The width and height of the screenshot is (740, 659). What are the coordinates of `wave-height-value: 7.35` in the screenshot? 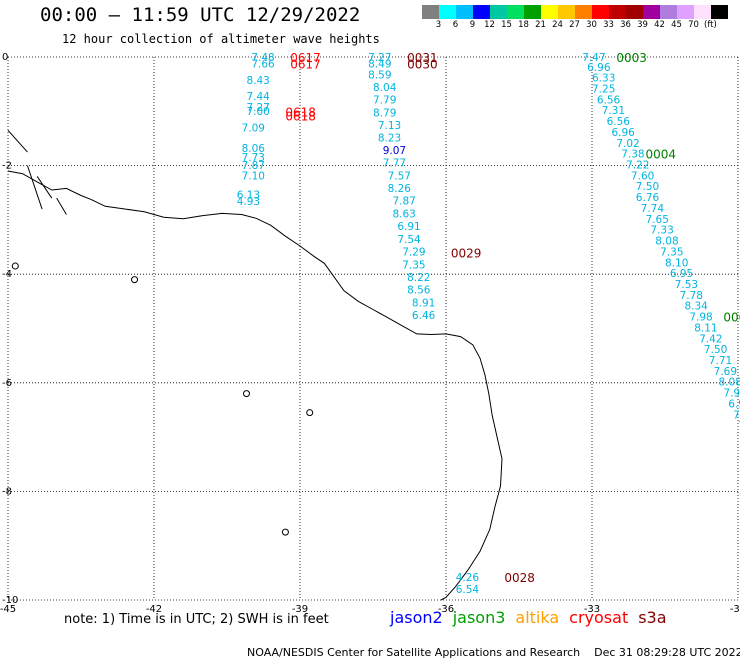 It's located at (413, 265).